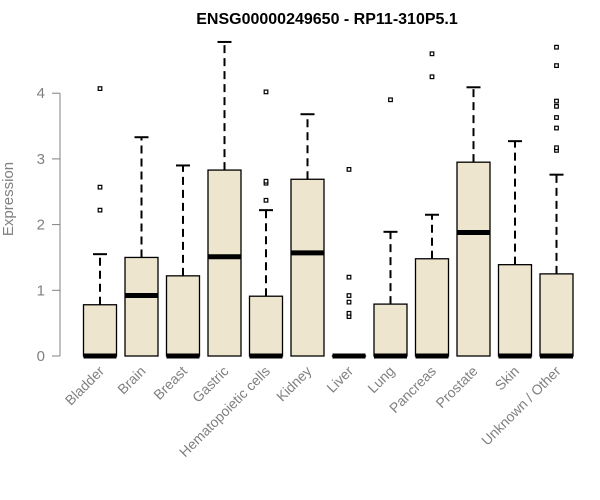 The image size is (600, 500). I want to click on x-tick-label: Brain, so click(131, 380).